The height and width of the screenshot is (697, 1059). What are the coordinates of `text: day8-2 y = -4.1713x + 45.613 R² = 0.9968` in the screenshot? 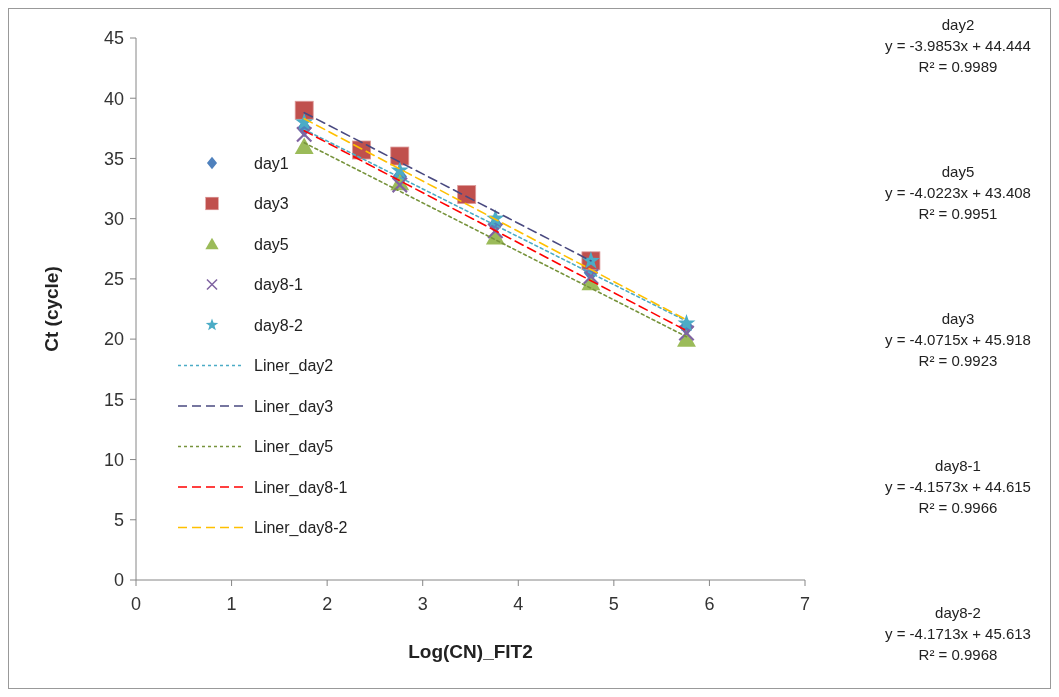 It's located at (958, 633).